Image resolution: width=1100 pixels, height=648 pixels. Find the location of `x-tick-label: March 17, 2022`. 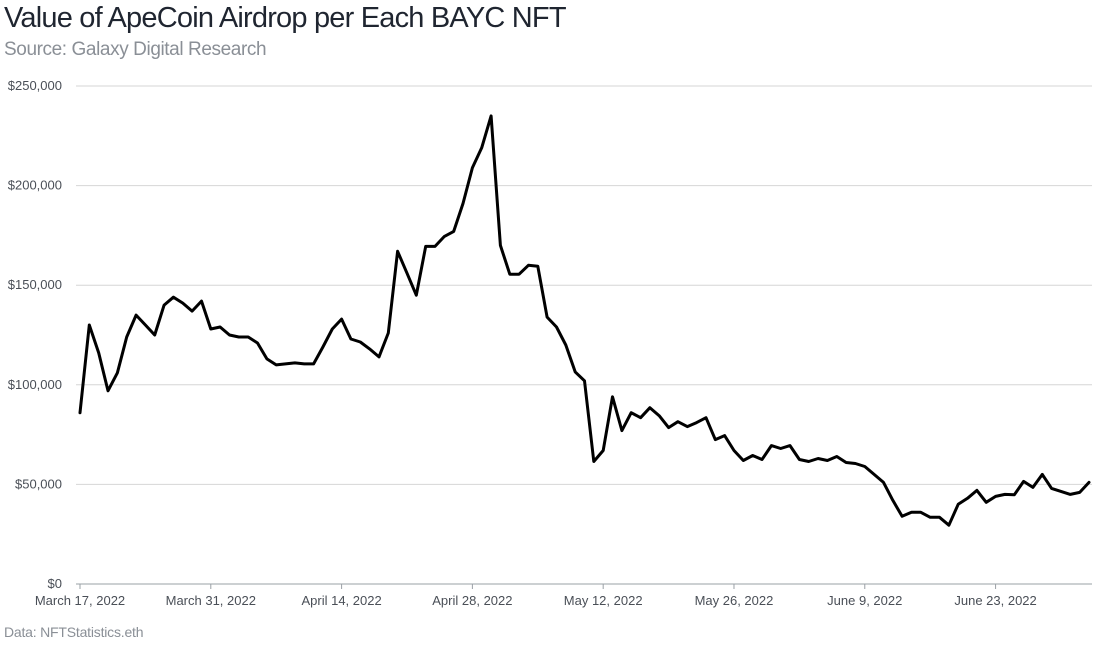

x-tick-label: March 17, 2022 is located at coordinates (80, 600).